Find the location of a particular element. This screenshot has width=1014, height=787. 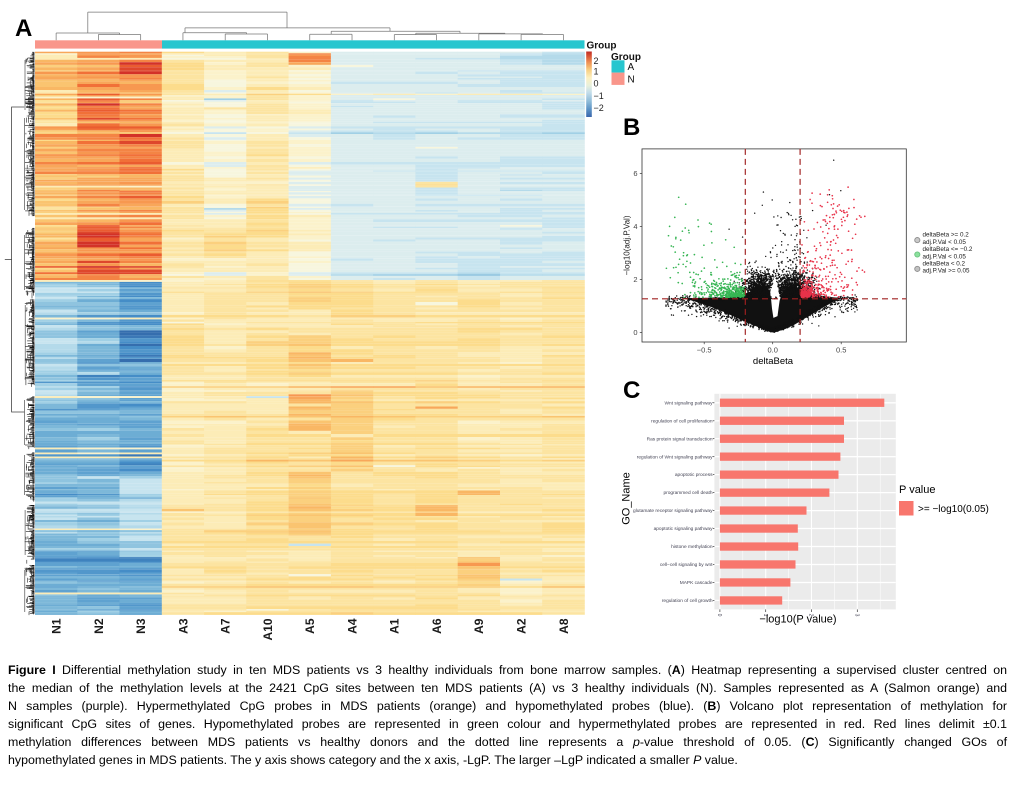

svg-text: A4 is located at coordinates (352, 626).